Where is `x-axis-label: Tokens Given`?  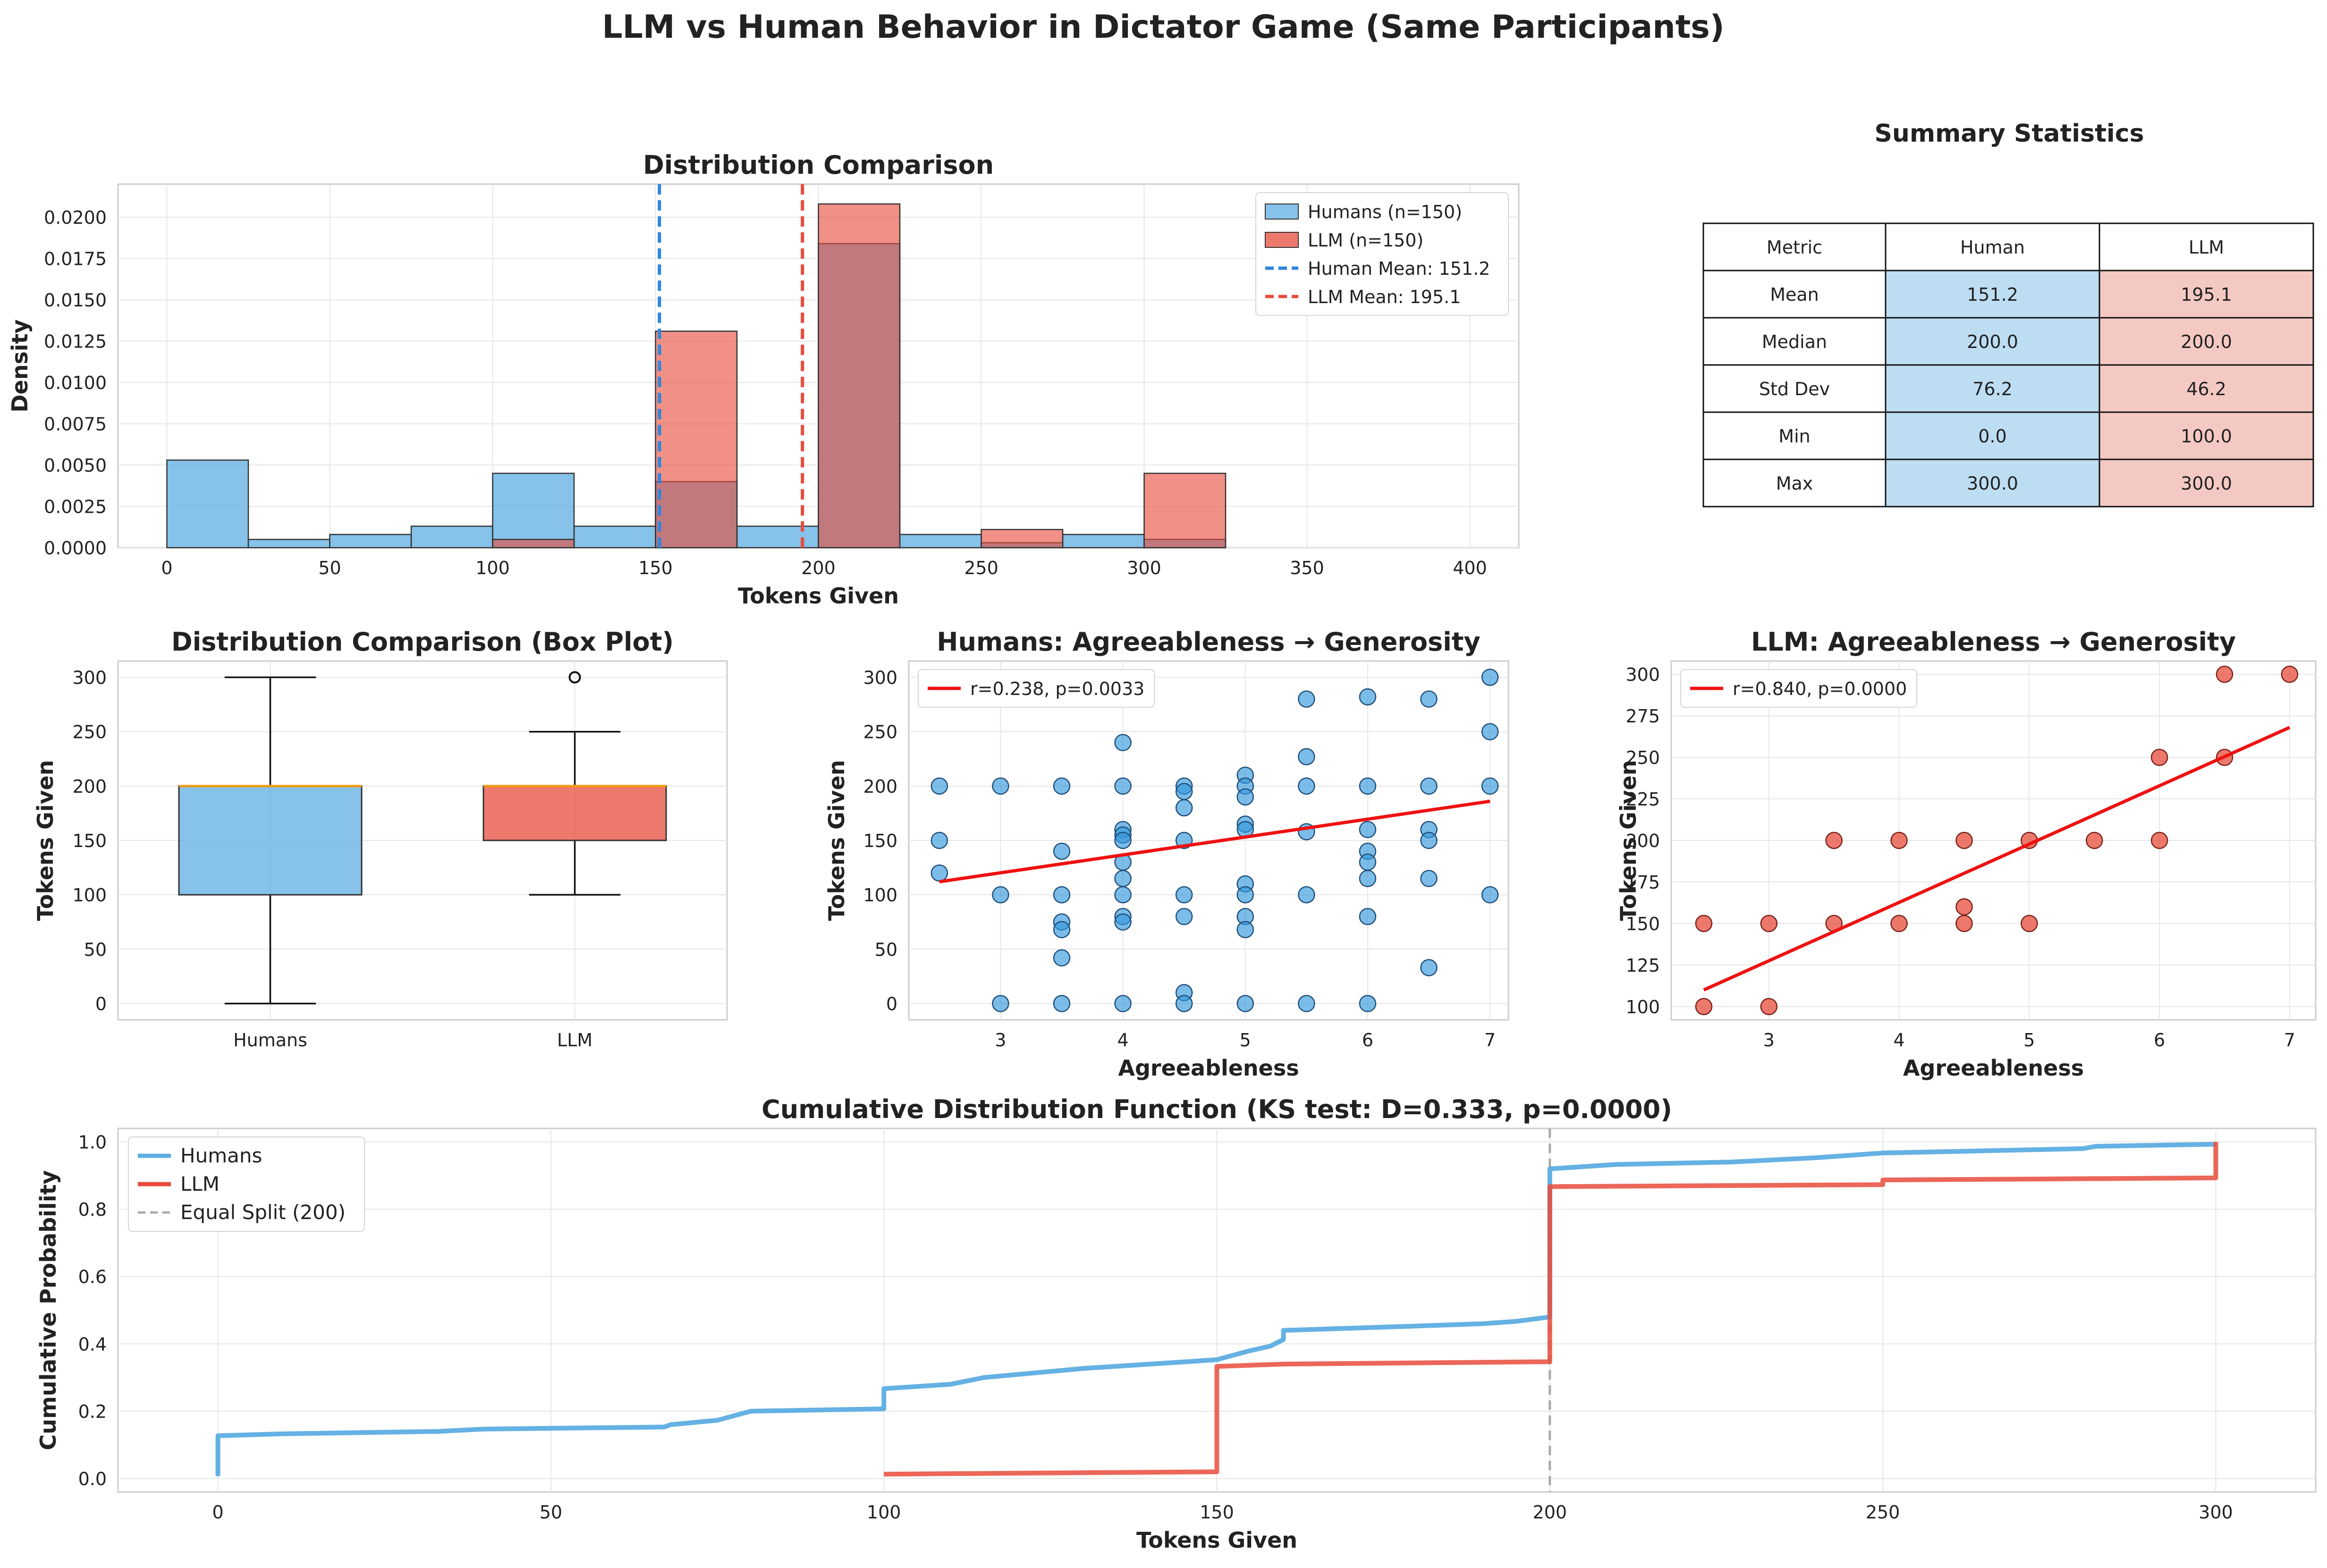
x-axis-label: Tokens Given is located at coordinates (818, 596).